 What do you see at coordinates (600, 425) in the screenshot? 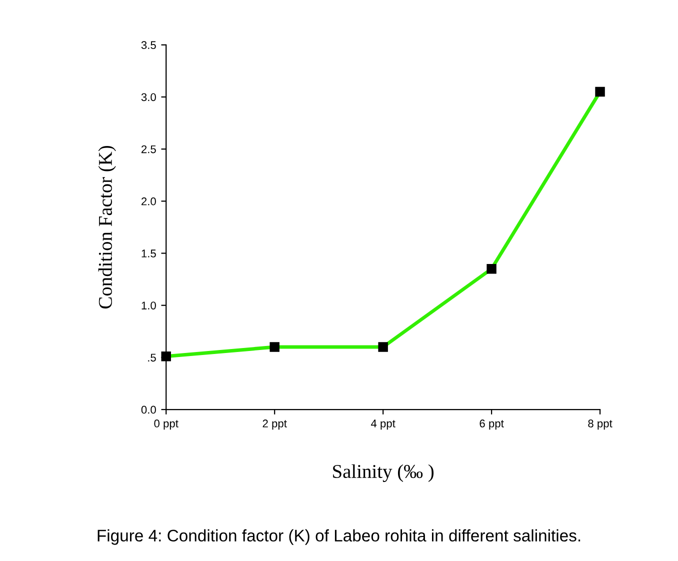
I see `x-tick-label: 8 ppt` at bounding box center [600, 425].